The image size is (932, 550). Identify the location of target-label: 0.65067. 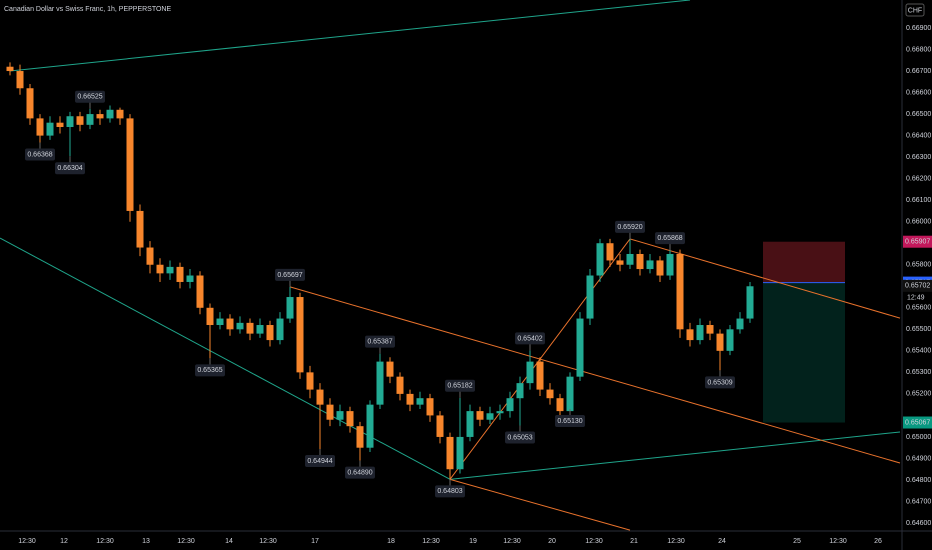
(917, 422).